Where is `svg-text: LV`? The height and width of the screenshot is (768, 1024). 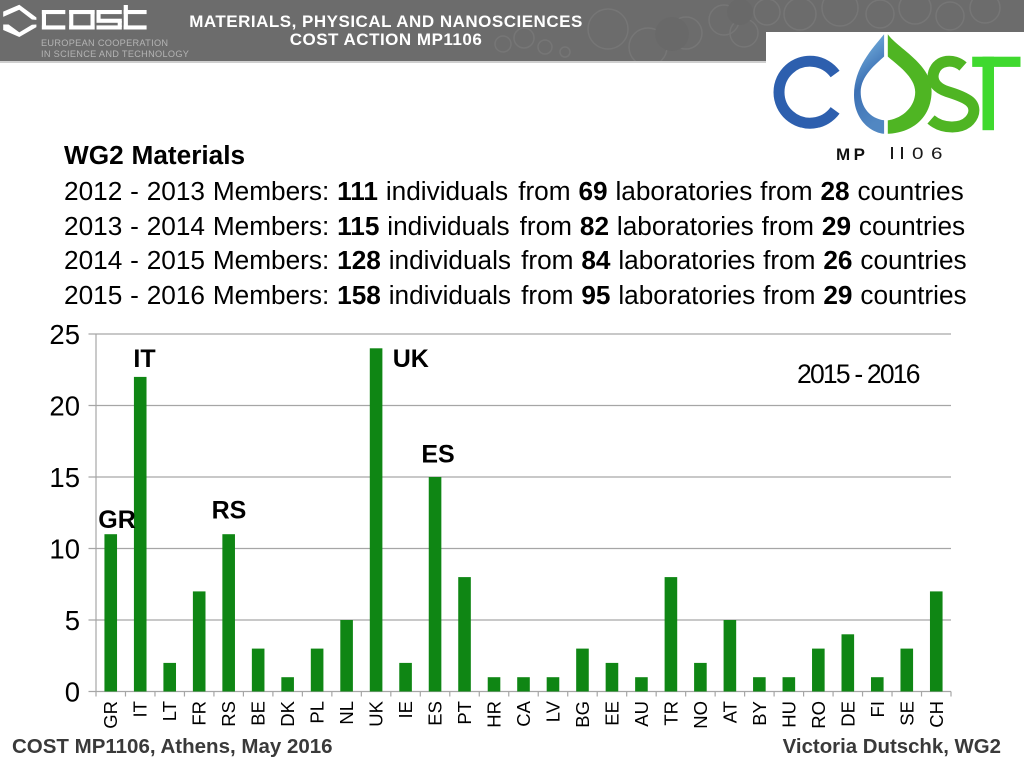 svg-text: LV is located at coordinates (552, 711).